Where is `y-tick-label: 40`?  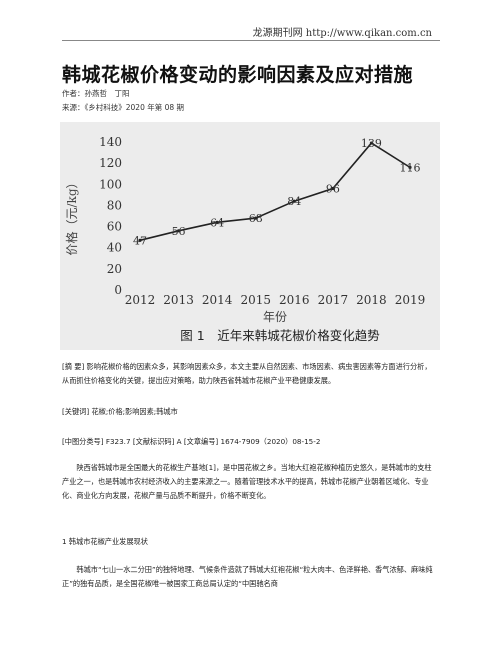
y-tick-label: 40 is located at coordinates (114, 248).